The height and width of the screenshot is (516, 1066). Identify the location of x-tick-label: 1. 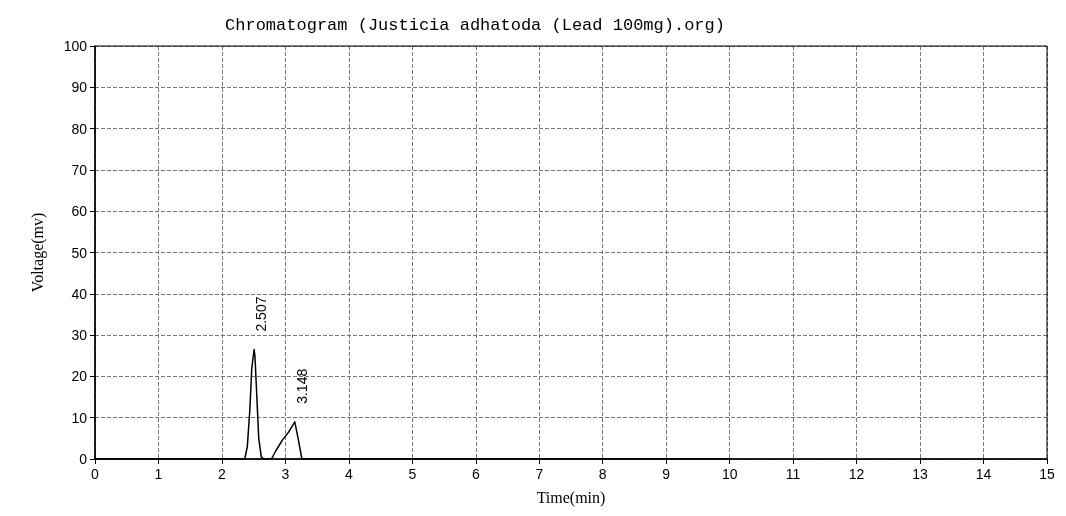
(158, 474).